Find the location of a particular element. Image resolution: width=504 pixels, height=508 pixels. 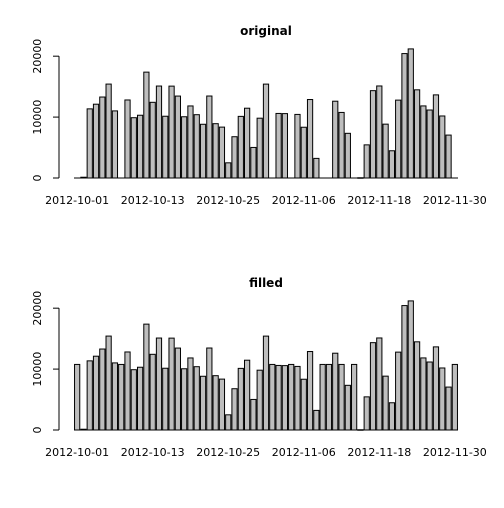

y-tick-label-original-1: 10000 is located at coordinates (37, 117).